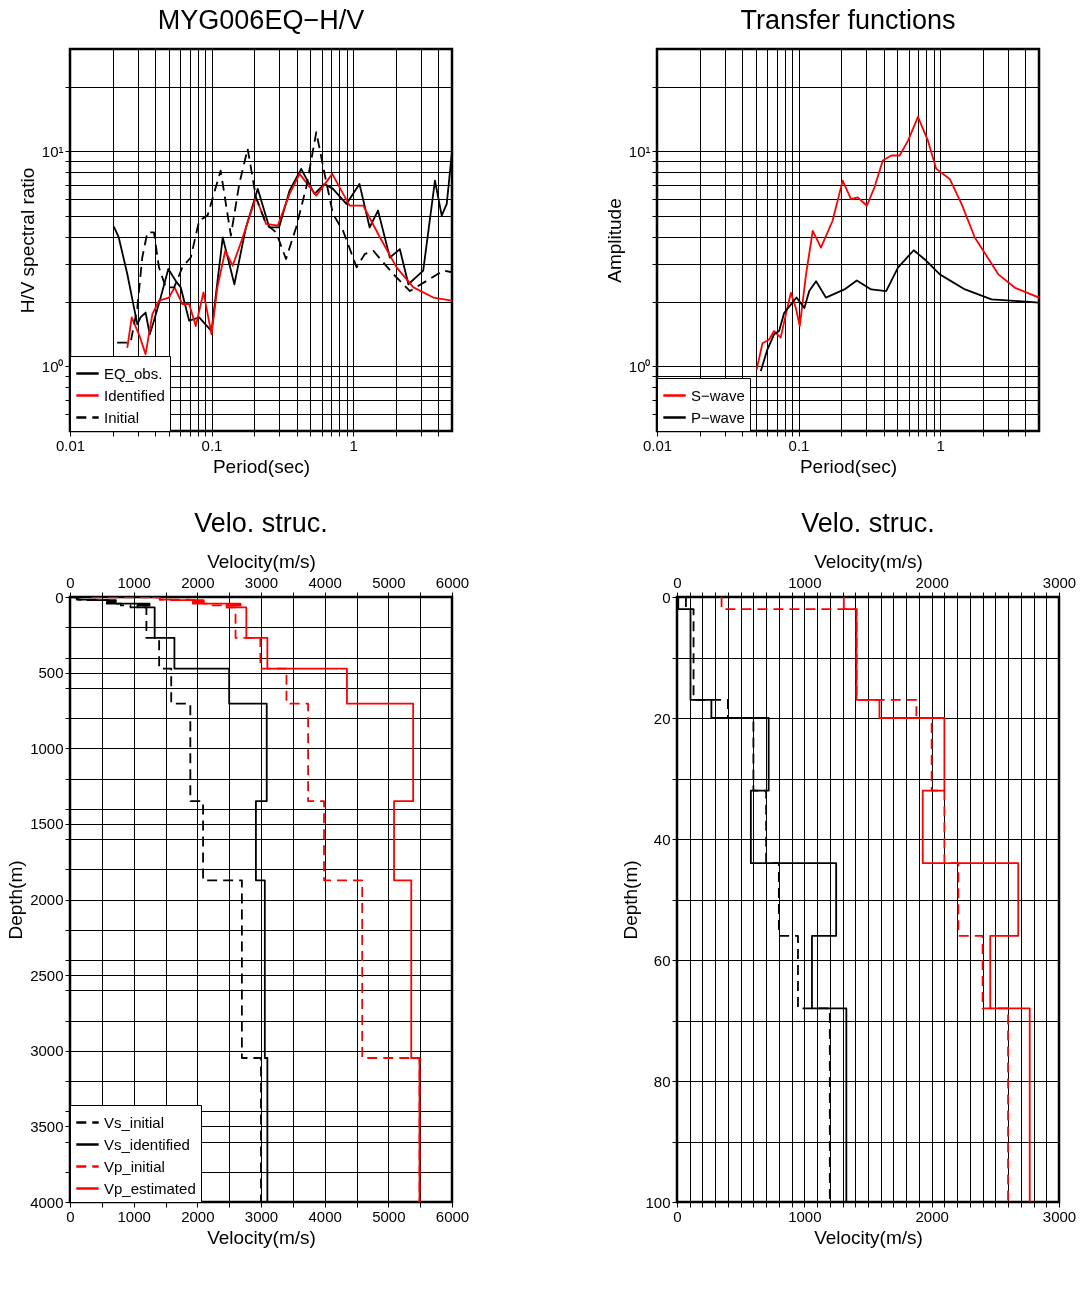 The width and height of the screenshot is (1089, 1298). I want to click on x2-tick-label: 6000, so click(452, 582).